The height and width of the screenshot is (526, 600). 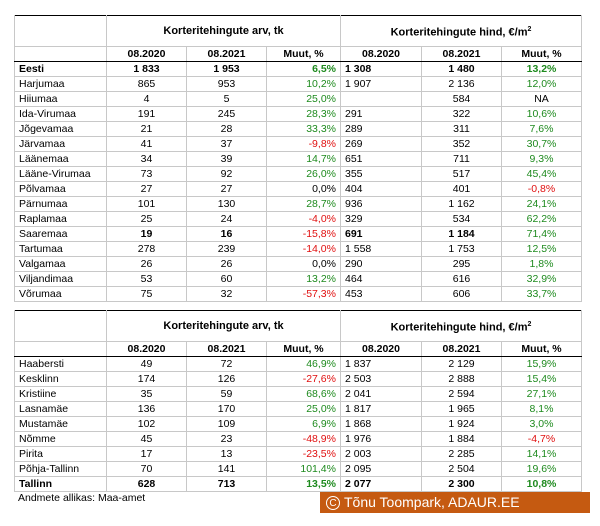 I want to click on table-row: Jõgevamaa 21 28 33,3% 289 311 7,6%, so click(x=298, y=129).